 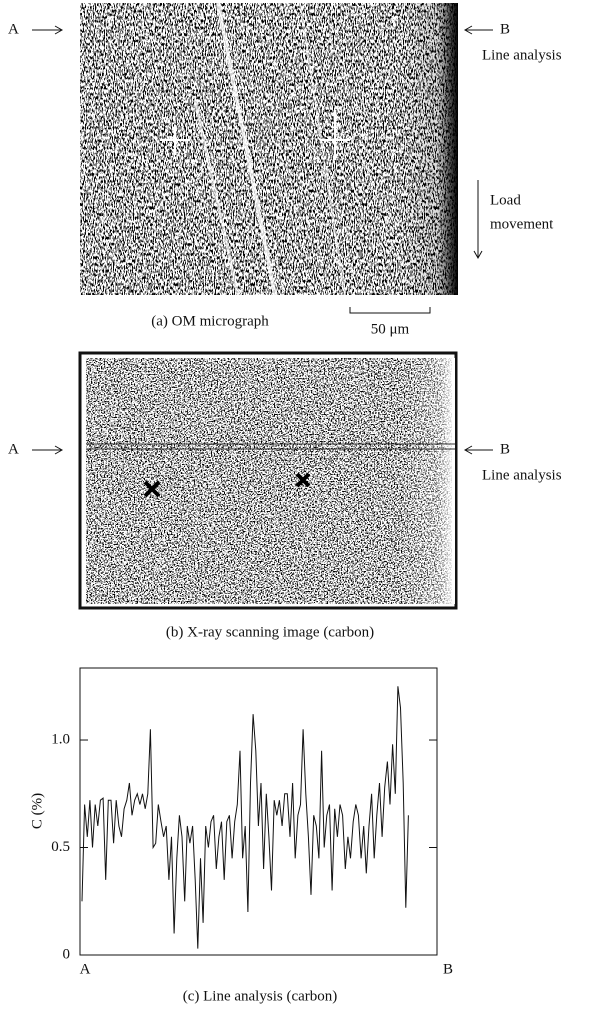 I want to click on y-tick-label: 0, so click(x=67, y=954).